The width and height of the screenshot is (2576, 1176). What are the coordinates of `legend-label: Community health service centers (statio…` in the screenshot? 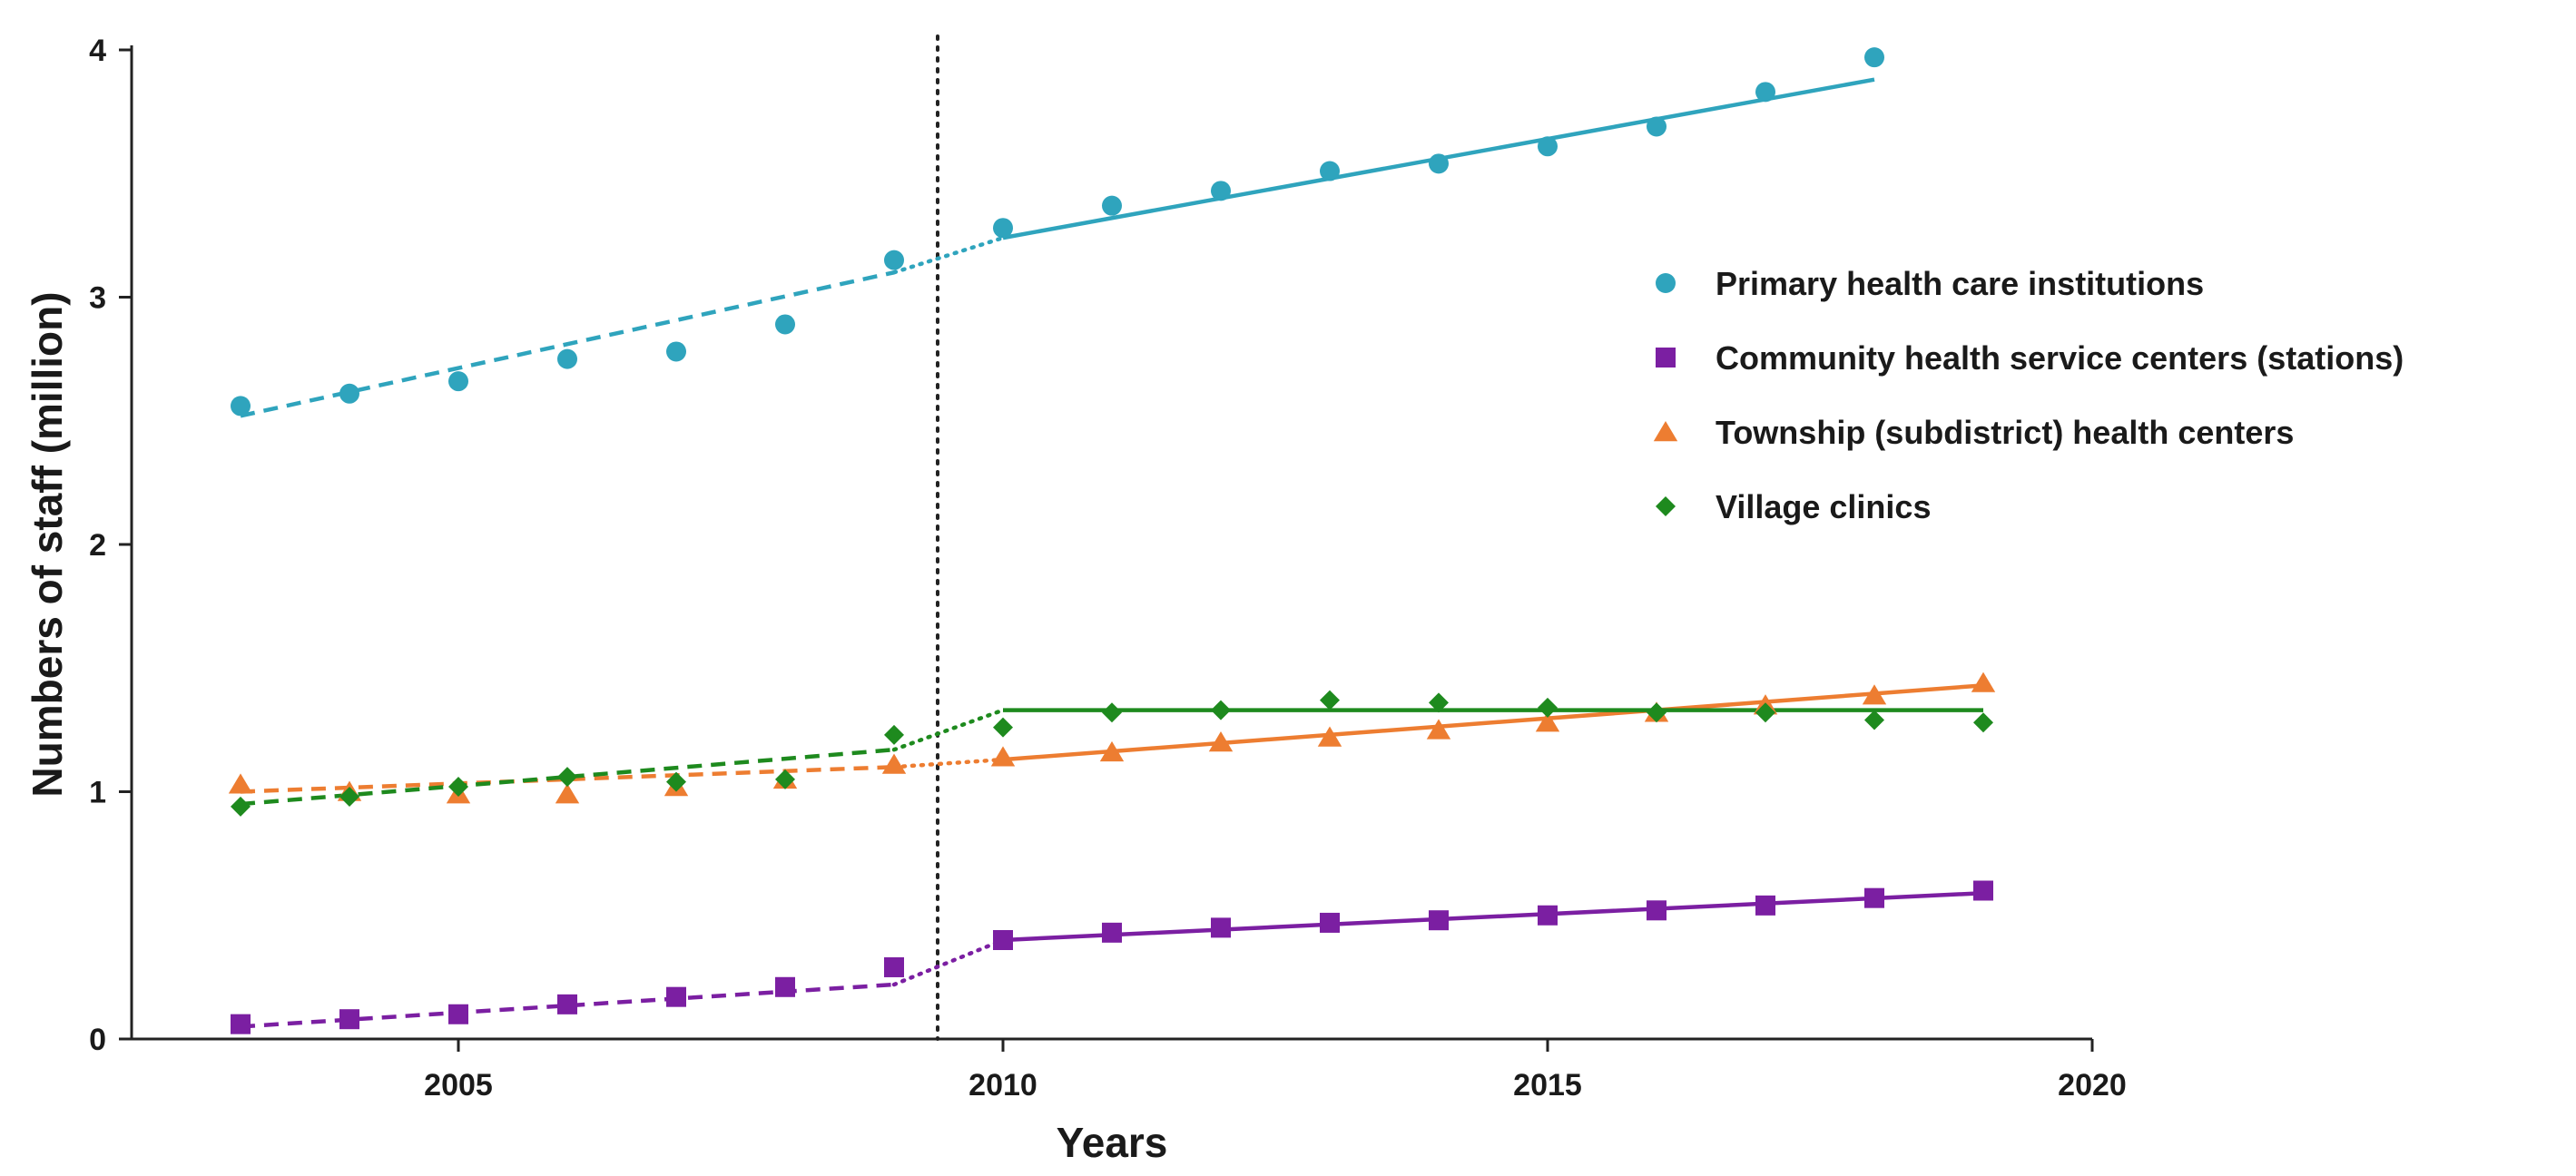 It's located at (2060, 358).